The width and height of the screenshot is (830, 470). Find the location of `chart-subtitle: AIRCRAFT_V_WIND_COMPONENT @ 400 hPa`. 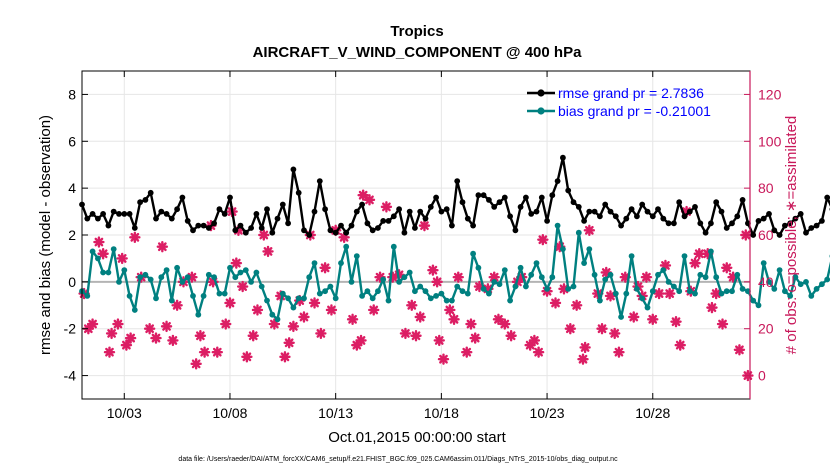

chart-subtitle: AIRCRAFT_V_WIND_COMPONENT @ 400 hPa is located at coordinates (418, 52).